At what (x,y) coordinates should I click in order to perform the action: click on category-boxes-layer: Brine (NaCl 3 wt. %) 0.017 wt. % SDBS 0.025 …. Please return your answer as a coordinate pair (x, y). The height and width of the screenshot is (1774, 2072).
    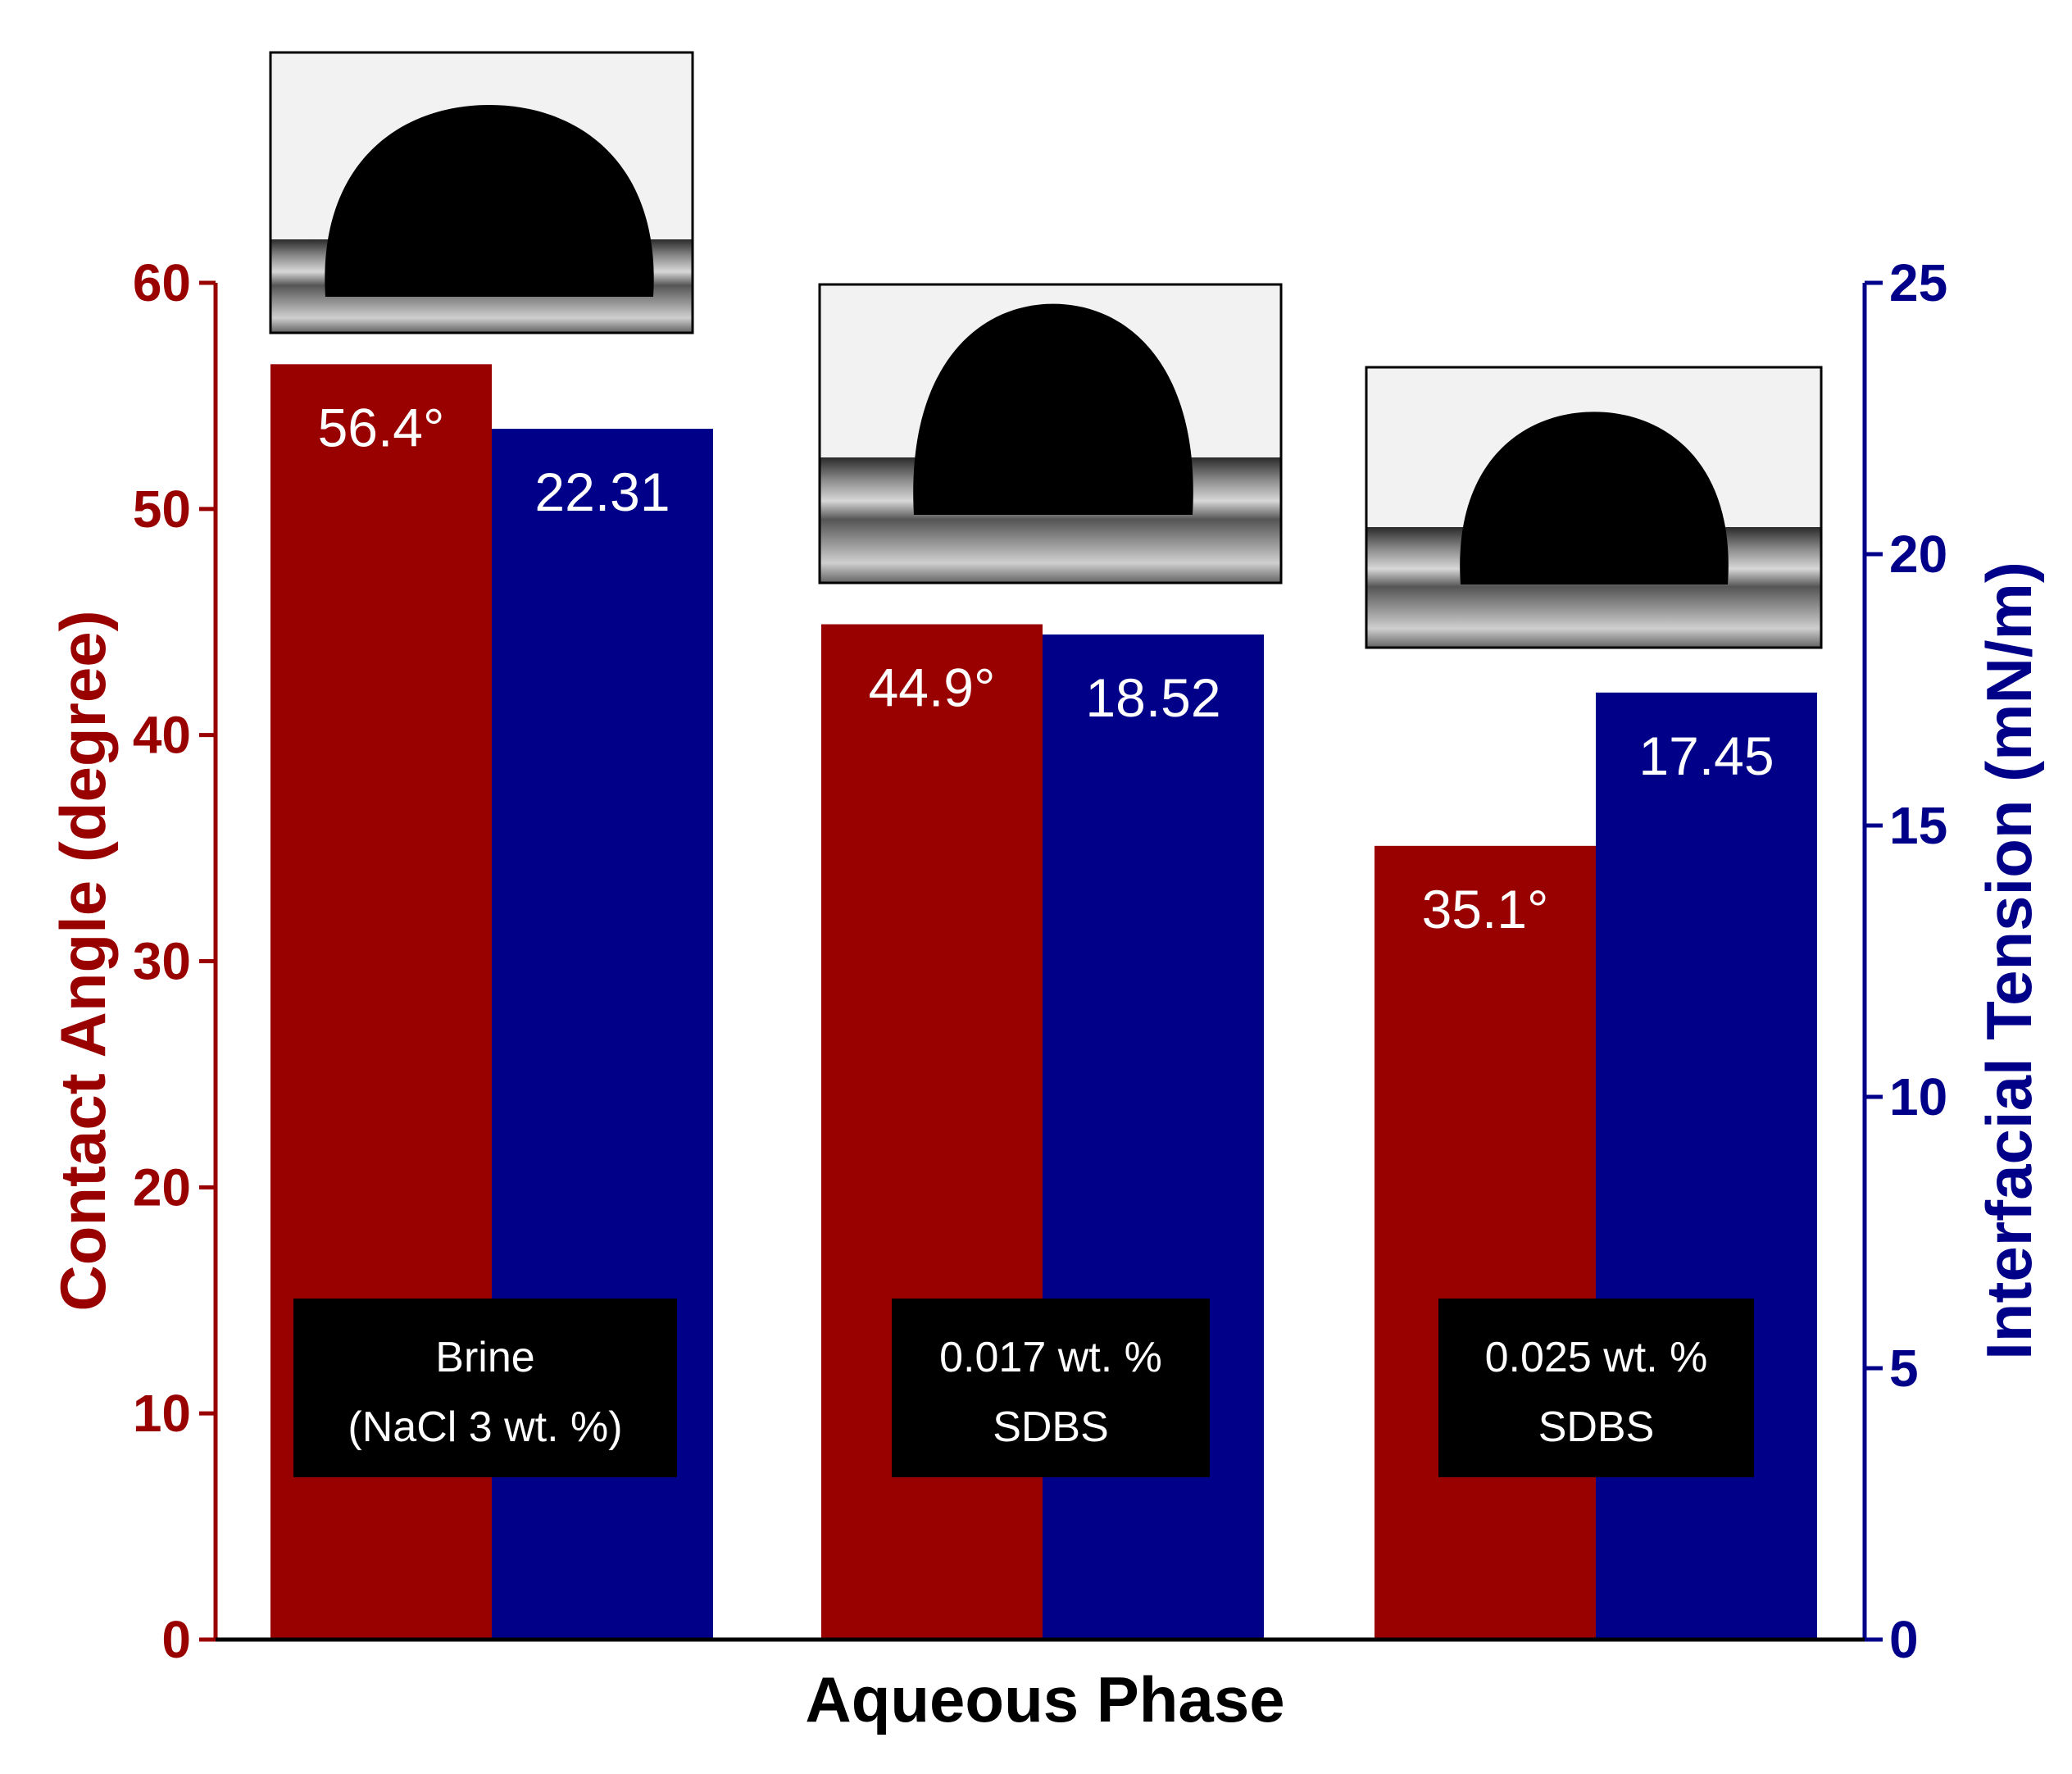
    Looking at the image, I should click on (1024, 1388).